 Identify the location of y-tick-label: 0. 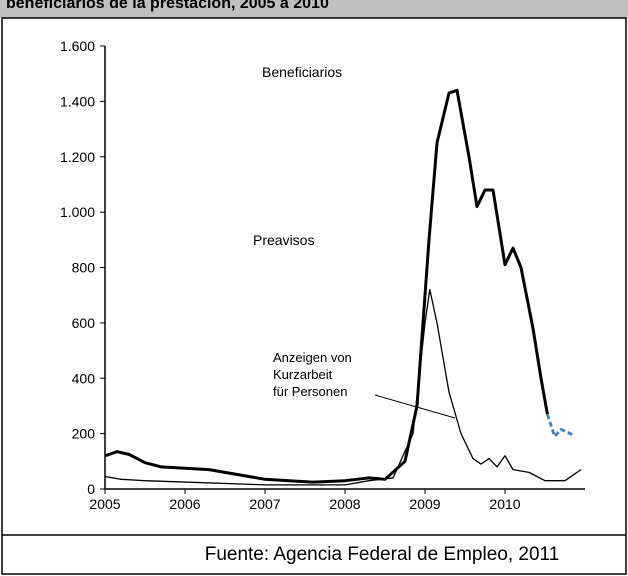
(91, 489).